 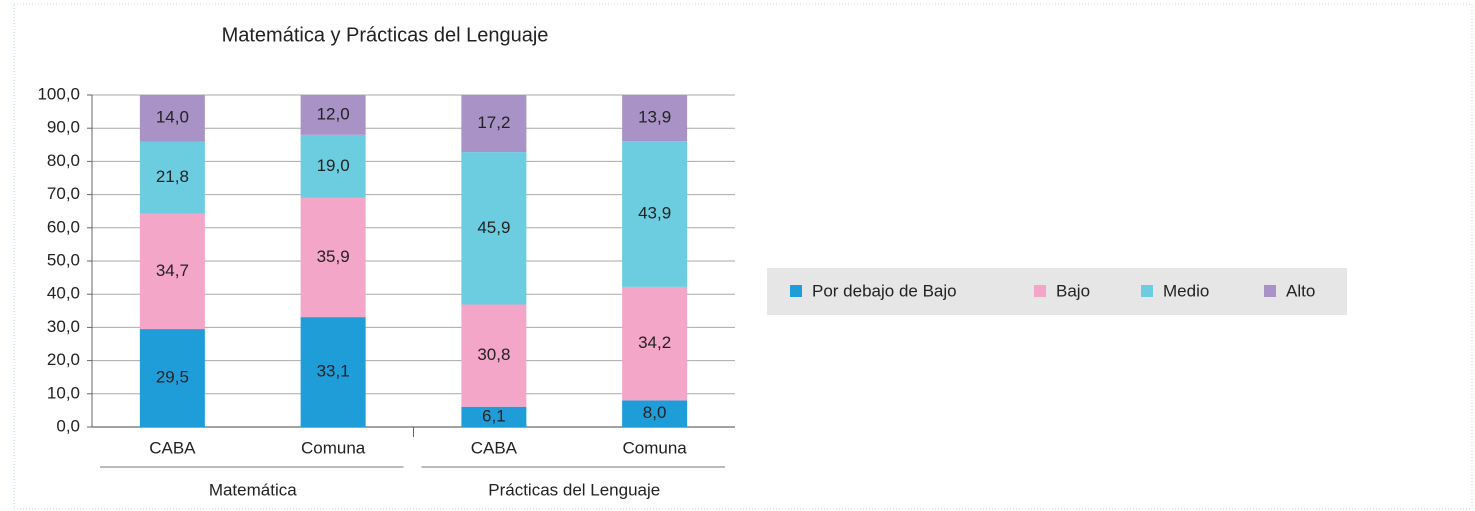 What do you see at coordinates (63, 127) in the screenshot?
I see `y-tick-label: 90,0` at bounding box center [63, 127].